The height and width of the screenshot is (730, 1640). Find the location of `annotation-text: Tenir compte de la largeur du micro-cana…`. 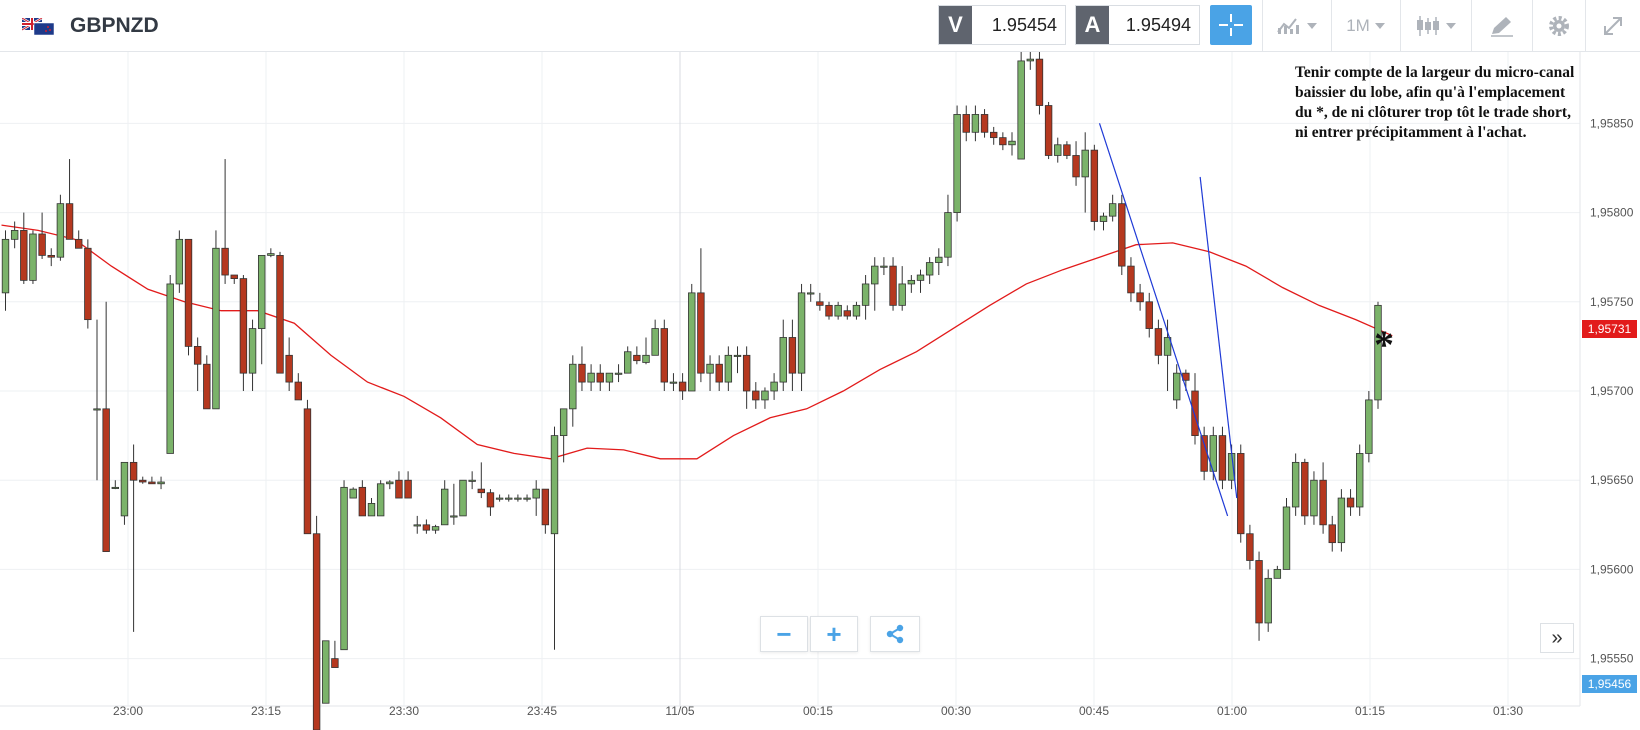

annotation-text: Tenir compte de la largeur du micro-cana… is located at coordinates (1435, 102).